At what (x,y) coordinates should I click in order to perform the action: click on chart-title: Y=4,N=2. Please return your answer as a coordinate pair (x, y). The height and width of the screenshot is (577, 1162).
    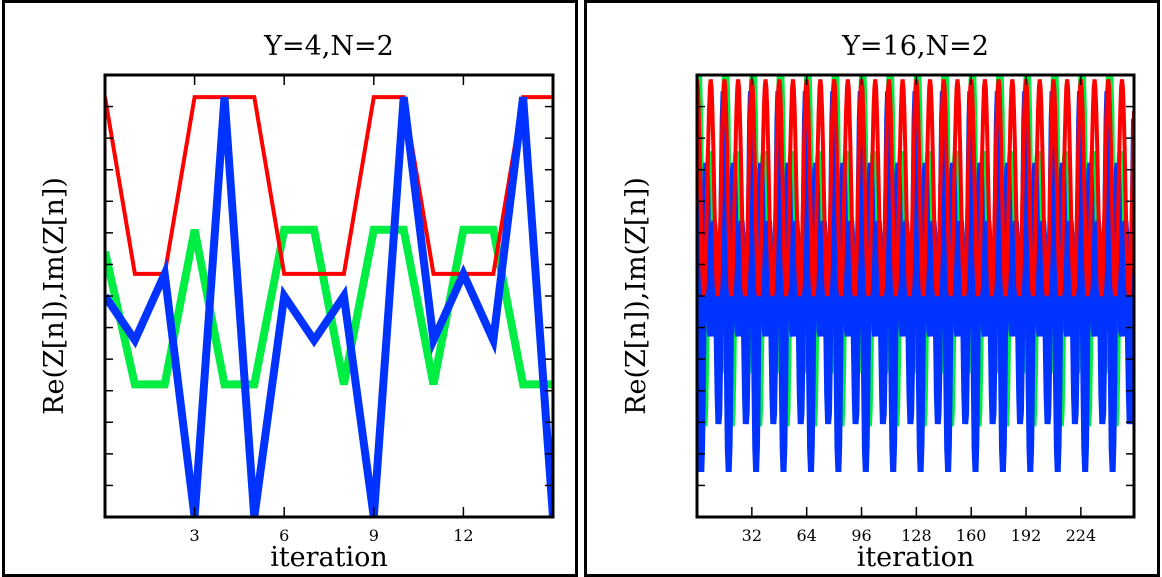
    Looking at the image, I should click on (328, 46).